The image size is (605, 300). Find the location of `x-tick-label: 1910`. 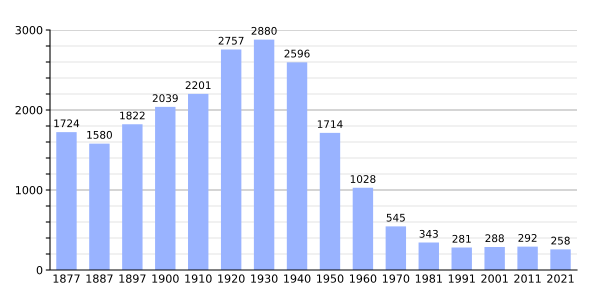

x-tick-label: 1910 is located at coordinates (198, 278).